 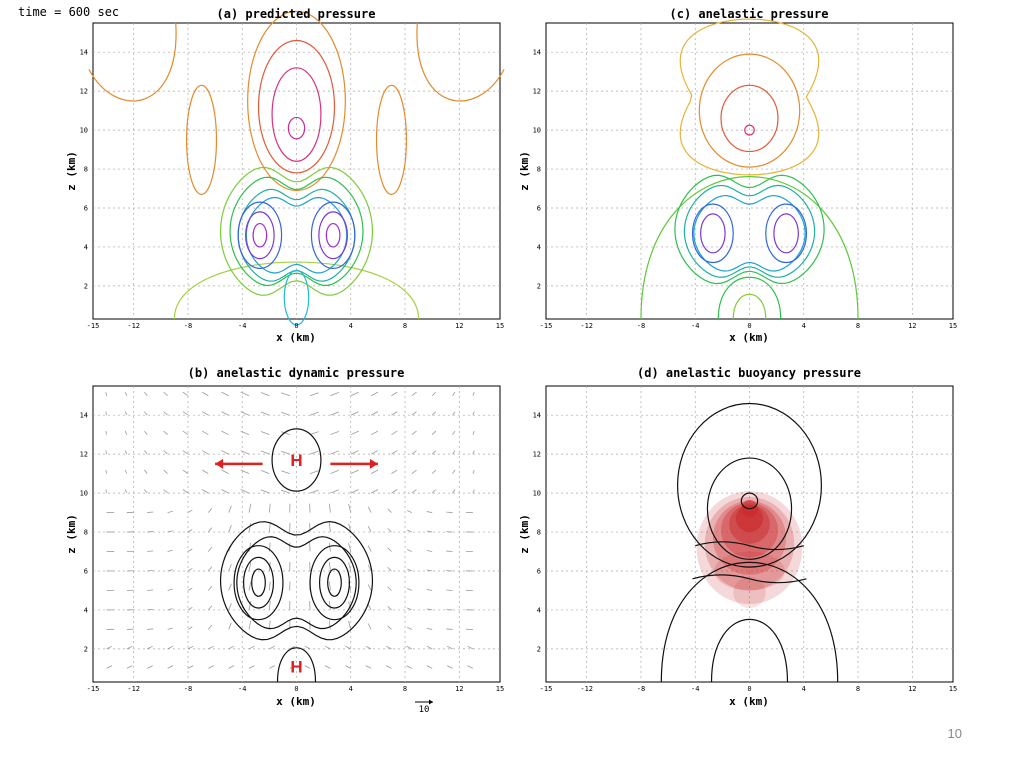 I want to click on y-tick-label: 4, so click(x=86, y=610).